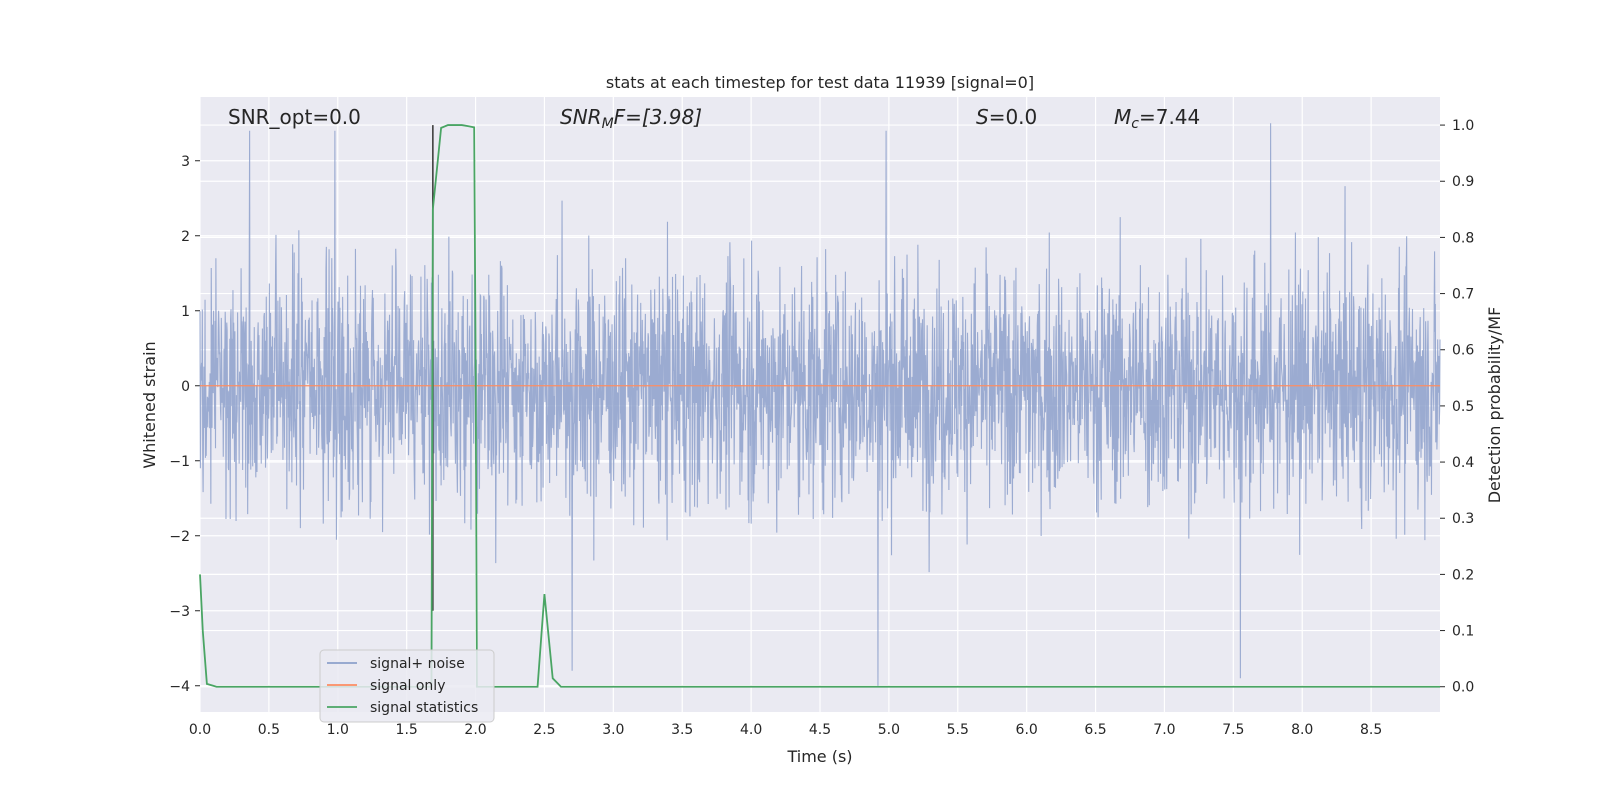 The height and width of the screenshot is (800, 1600). What do you see at coordinates (185, 237) in the screenshot?
I see `y-tick-label: 2` at bounding box center [185, 237].